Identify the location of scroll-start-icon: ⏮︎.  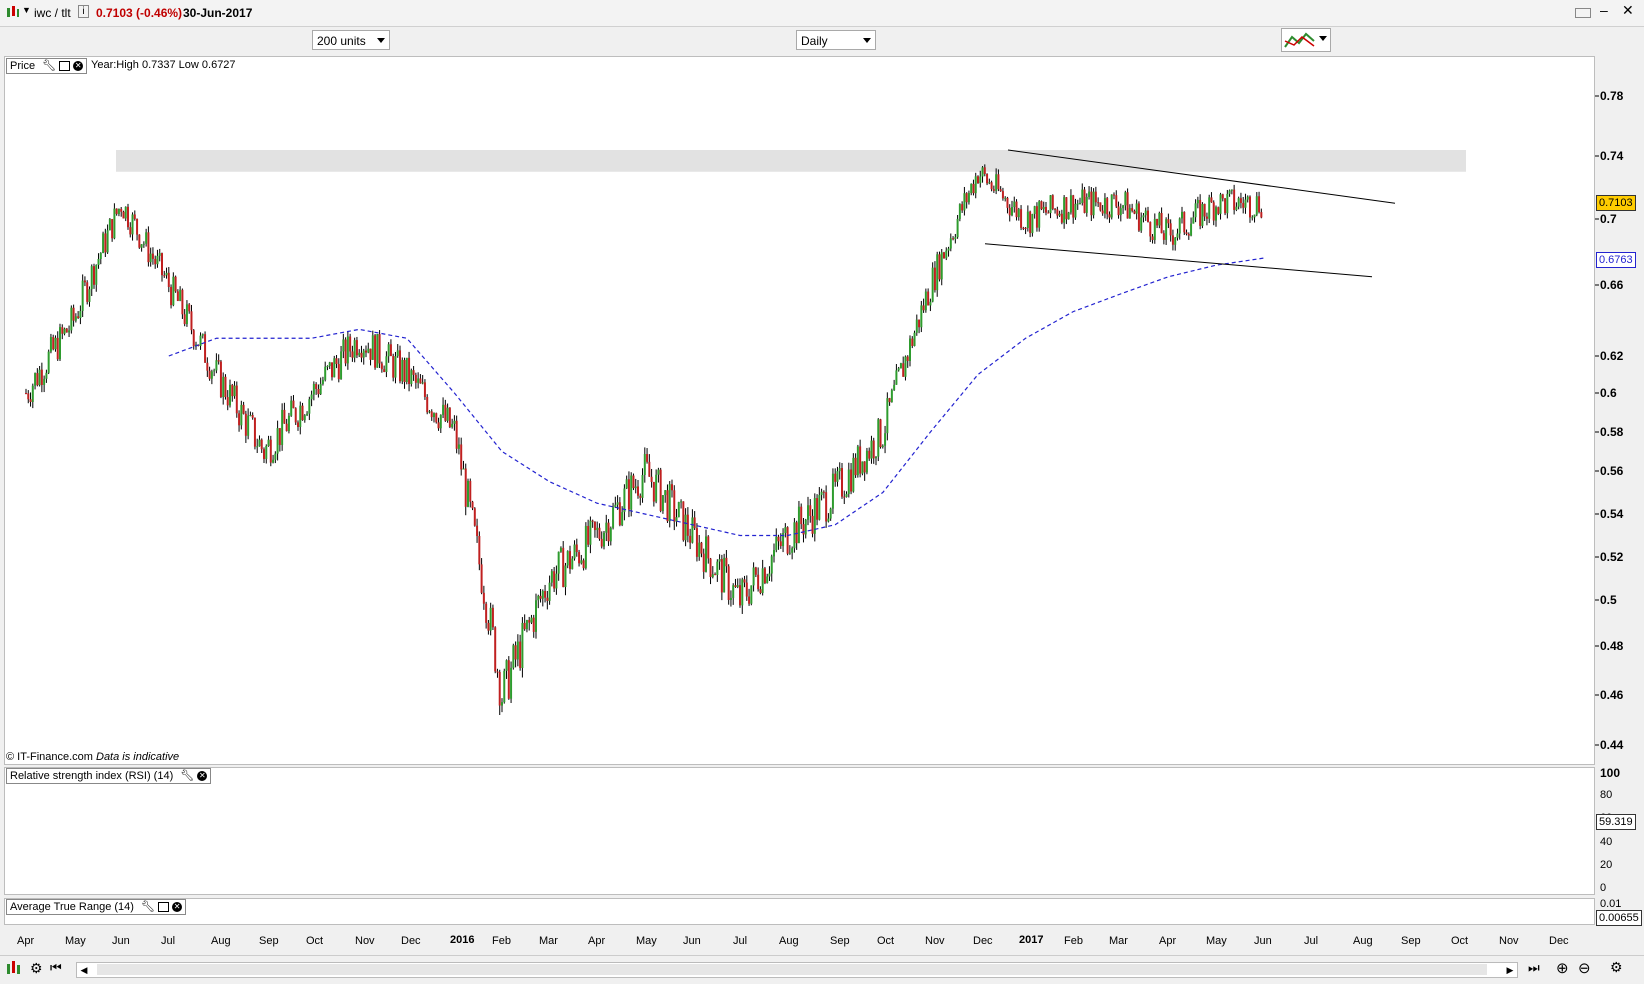
(56, 967).